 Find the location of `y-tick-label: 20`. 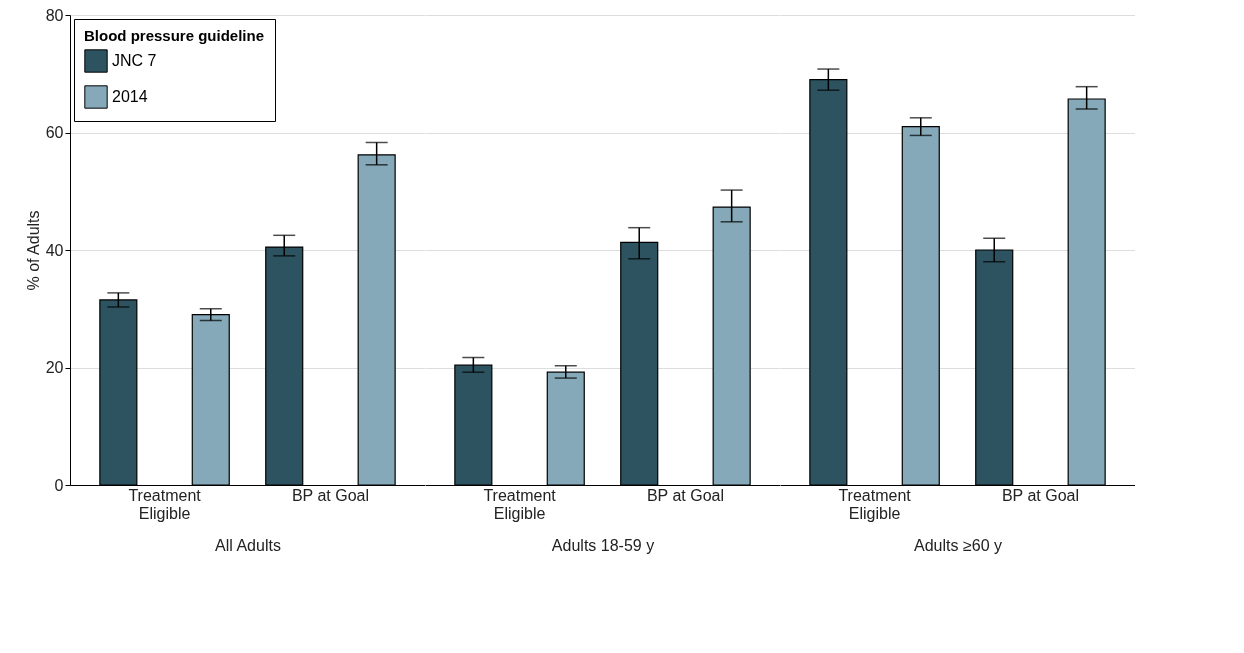

y-tick-label: 20 is located at coordinates (54, 367).